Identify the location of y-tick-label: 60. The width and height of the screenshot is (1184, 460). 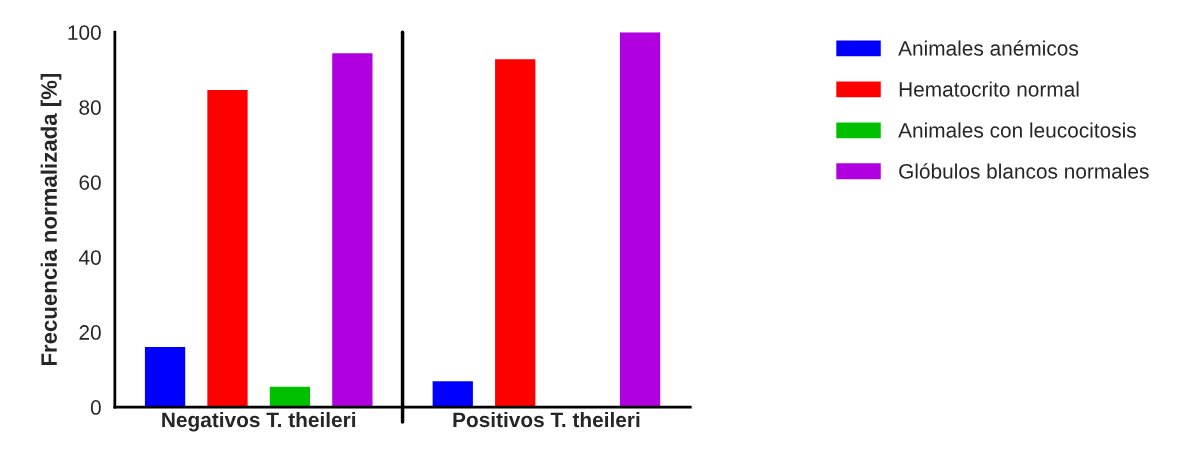
(90, 182).